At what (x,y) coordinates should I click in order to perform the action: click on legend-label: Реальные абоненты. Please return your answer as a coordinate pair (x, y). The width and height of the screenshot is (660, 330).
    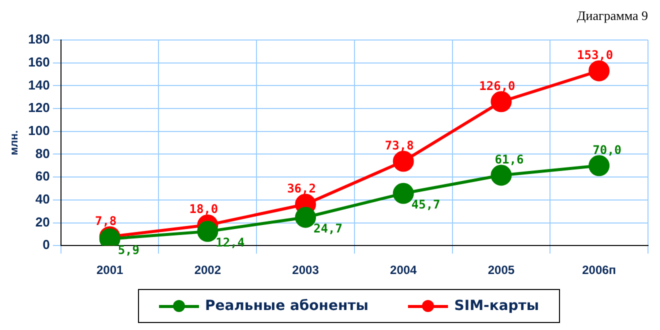
    Looking at the image, I should click on (286, 306).